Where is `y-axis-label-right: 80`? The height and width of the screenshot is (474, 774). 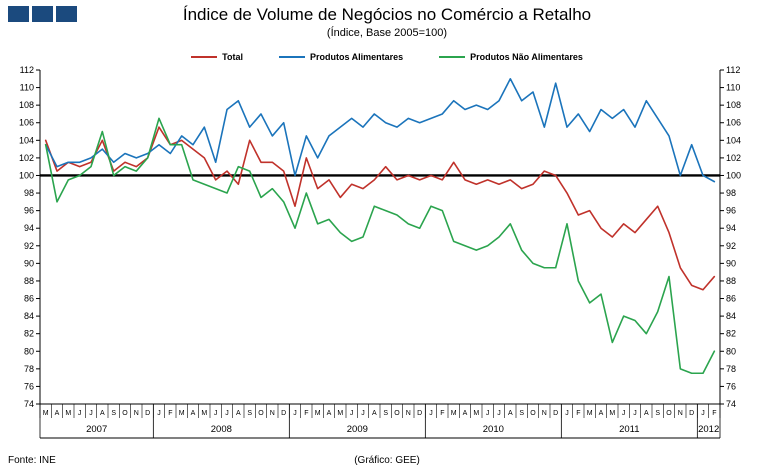
y-axis-label-right: 80 is located at coordinates (731, 351).